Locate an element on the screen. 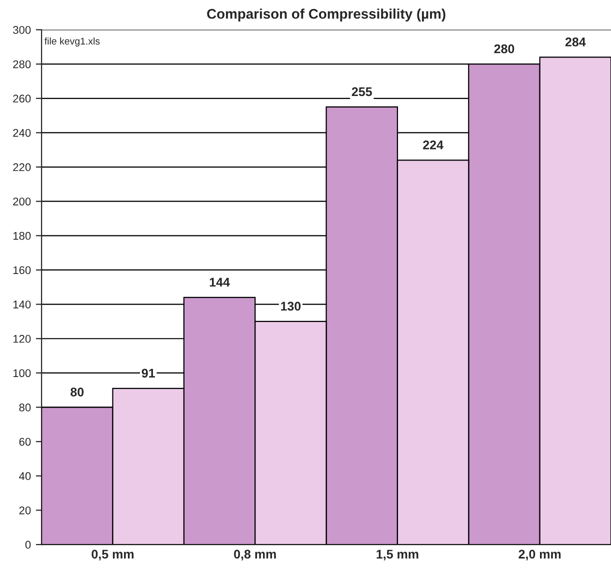 The height and width of the screenshot is (572, 611). y-tick-label: 180 is located at coordinates (22, 236).